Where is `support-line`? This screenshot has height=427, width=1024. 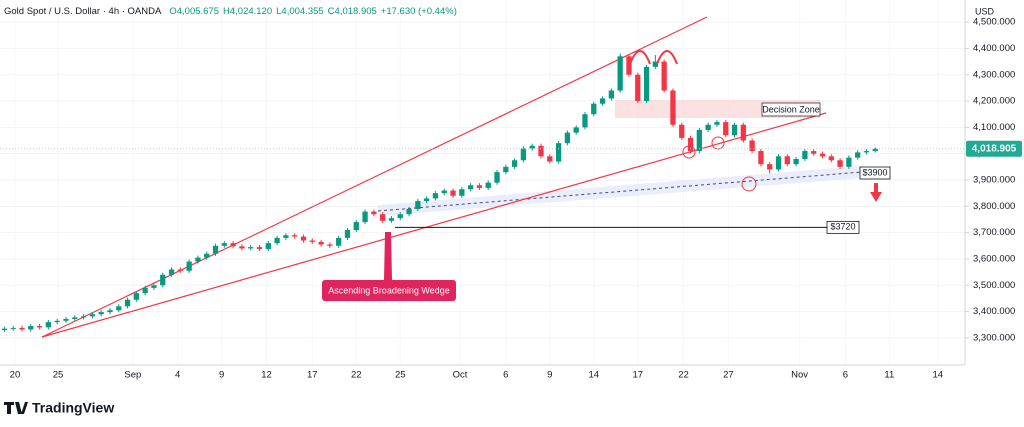
support-line is located at coordinates (620, 191).